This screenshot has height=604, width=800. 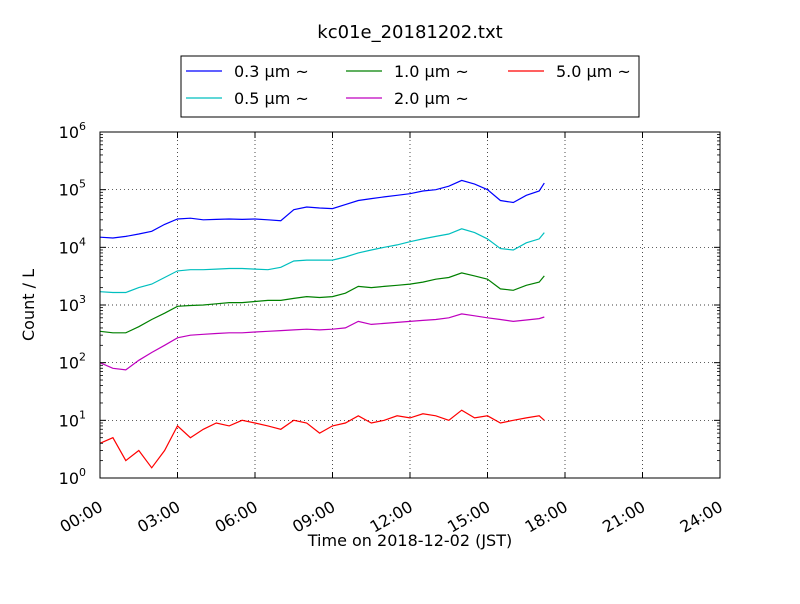 I want to click on y-tick-label: 10³, so click(x=72, y=304).